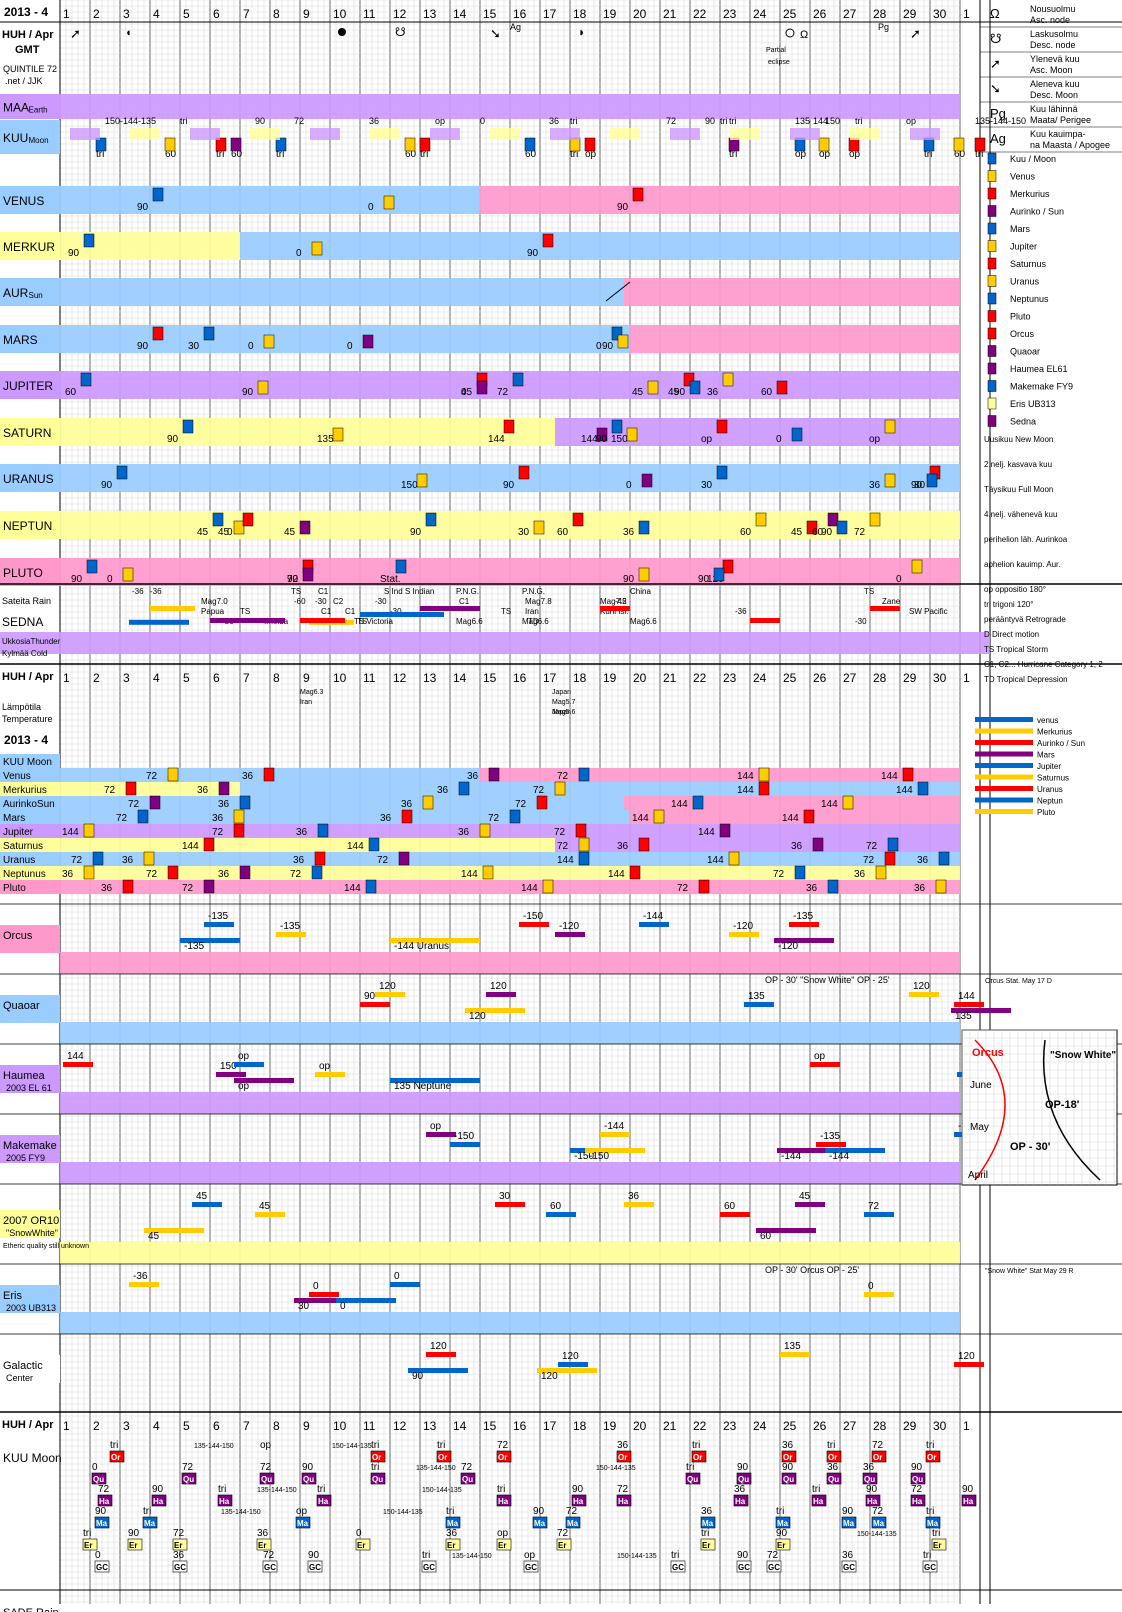 This screenshot has height=1612, width=1122. Describe the element at coordinates (71, 392) in the screenshot. I see `aspect-label: 60` at that location.